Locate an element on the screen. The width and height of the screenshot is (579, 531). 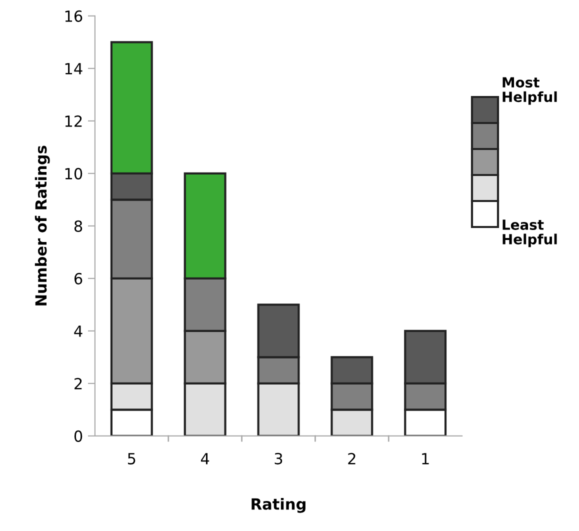
y-tick-label: 6 is located at coordinates (78, 278).